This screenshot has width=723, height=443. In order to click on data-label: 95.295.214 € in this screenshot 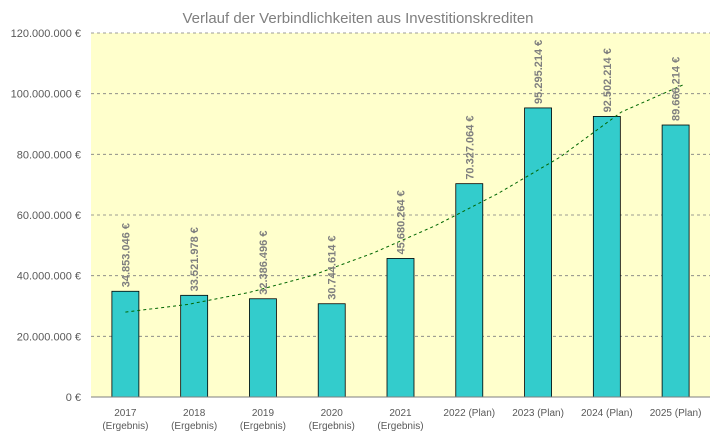, I will do `click(539, 72)`.